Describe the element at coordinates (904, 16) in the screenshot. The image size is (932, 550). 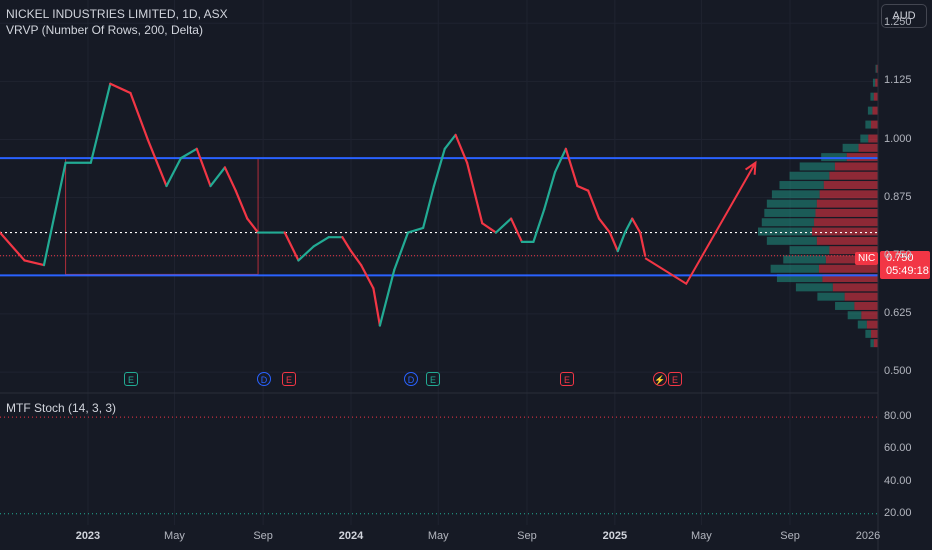
I see `currency-button: AUD` at that location.